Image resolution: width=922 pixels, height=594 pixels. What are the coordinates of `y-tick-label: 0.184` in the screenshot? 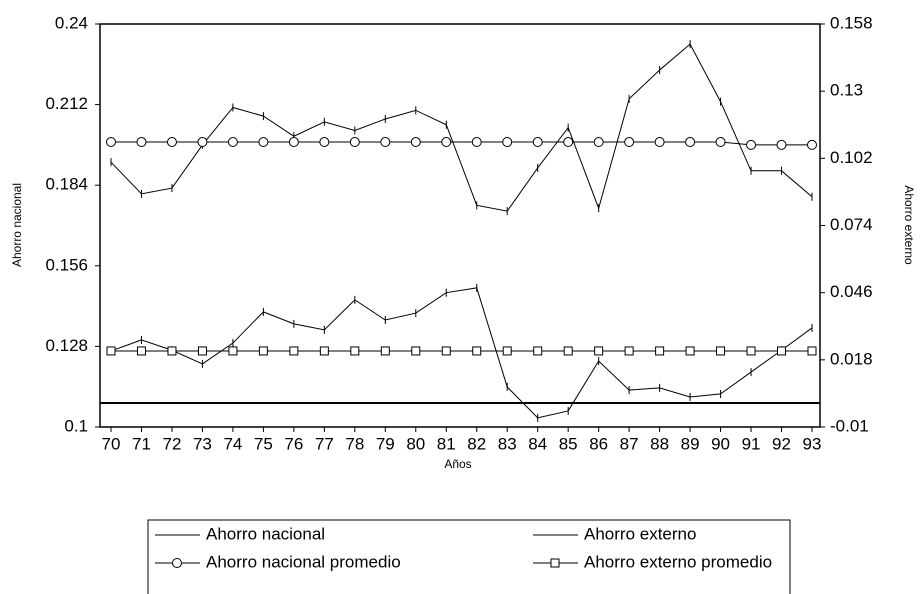 It's located at (66, 184).